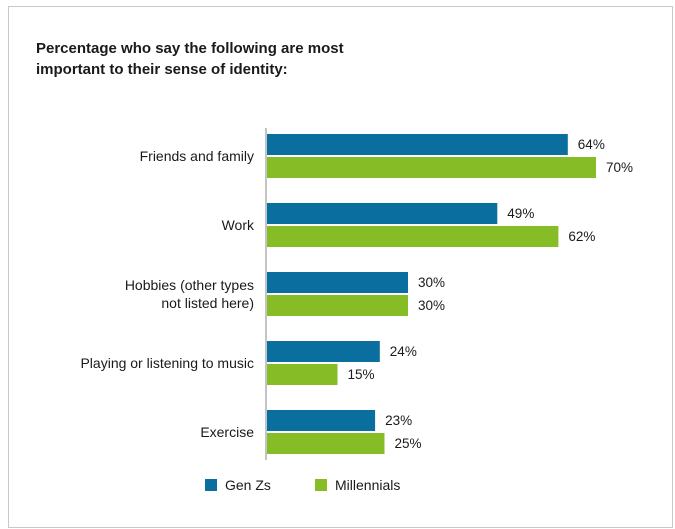 This screenshot has width=675, height=529. I want to click on chart-title-line-2: important to their sense of identity:, so click(162, 69).